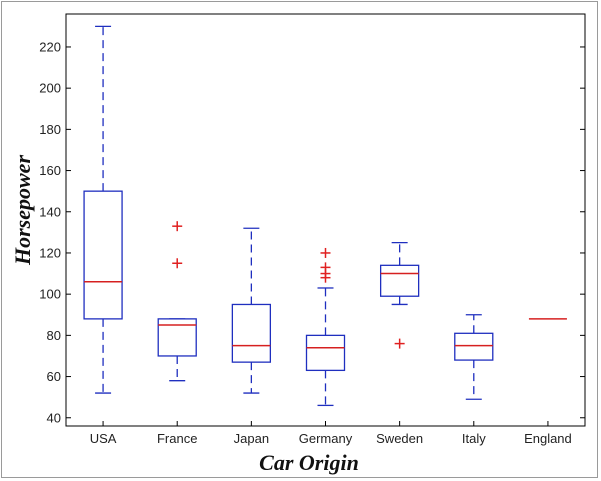  What do you see at coordinates (50, 211) in the screenshot?
I see `y-tick-label: 140` at bounding box center [50, 211].